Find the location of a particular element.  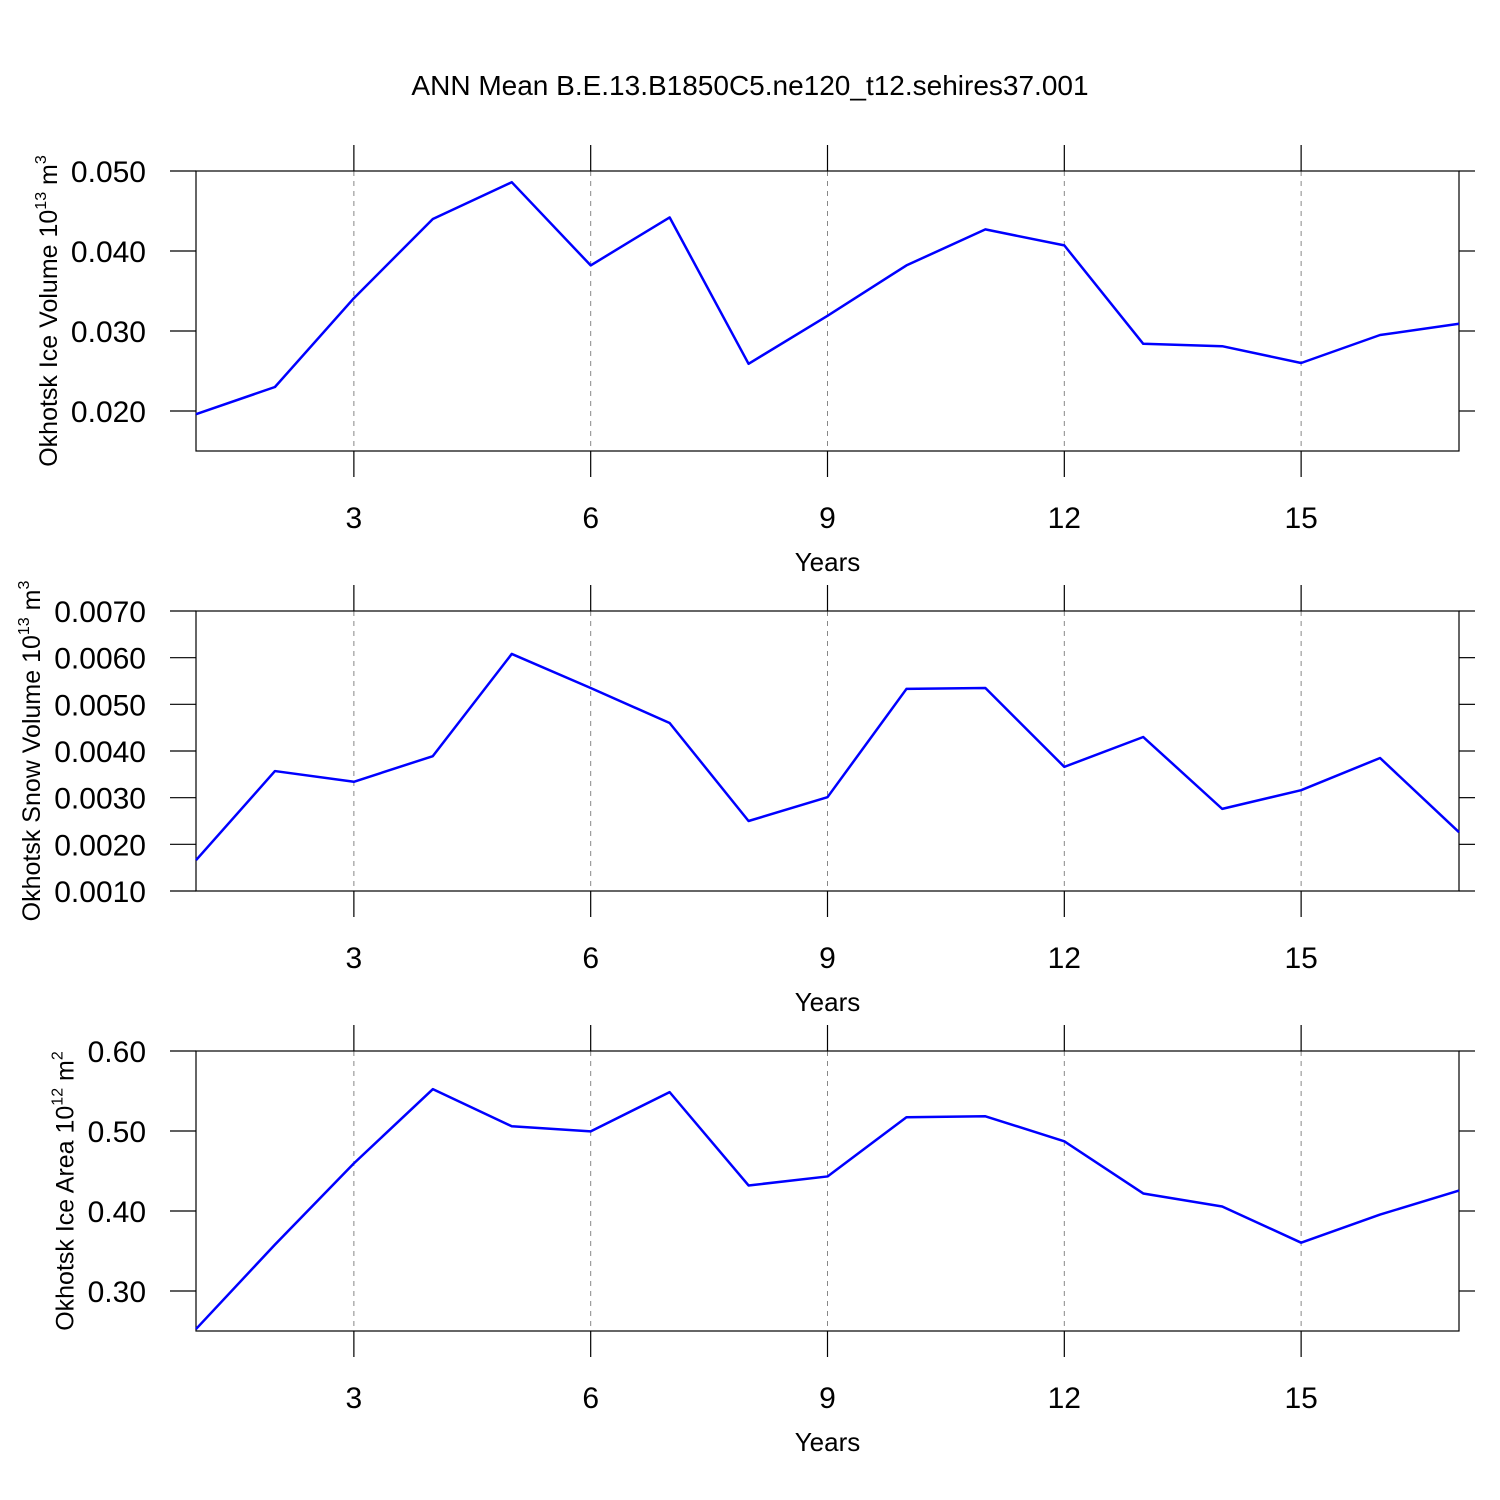

y-axis-title-part: Okhotsk Ice Area 10 is located at coordinates (66, 1218).